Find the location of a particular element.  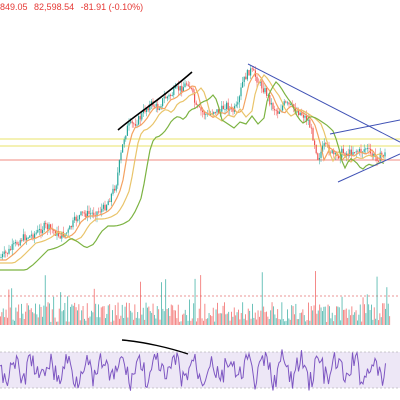

trendline-upper is located at coordinates (323, 103).